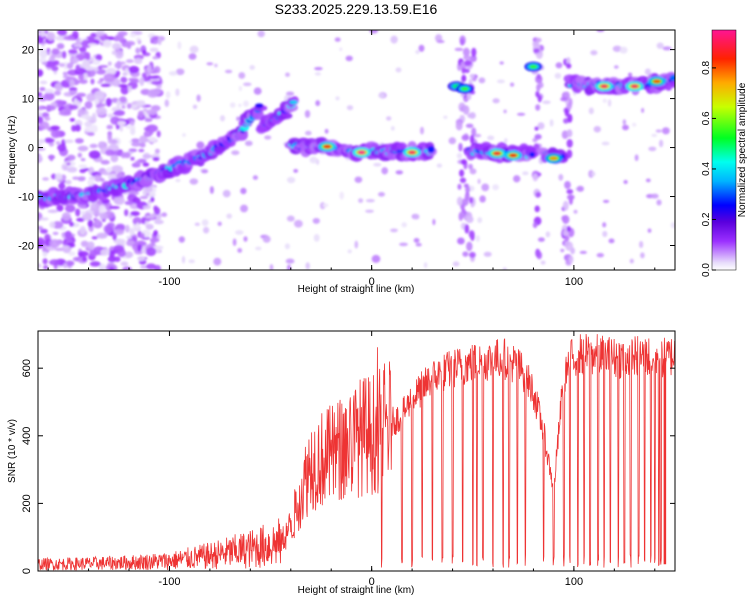 The image size is (750, 600). Describe the element at coordinates (356, 289) in the screenshot. I see `spectrogram-xlabel: Height of straight line (km)` at that location.